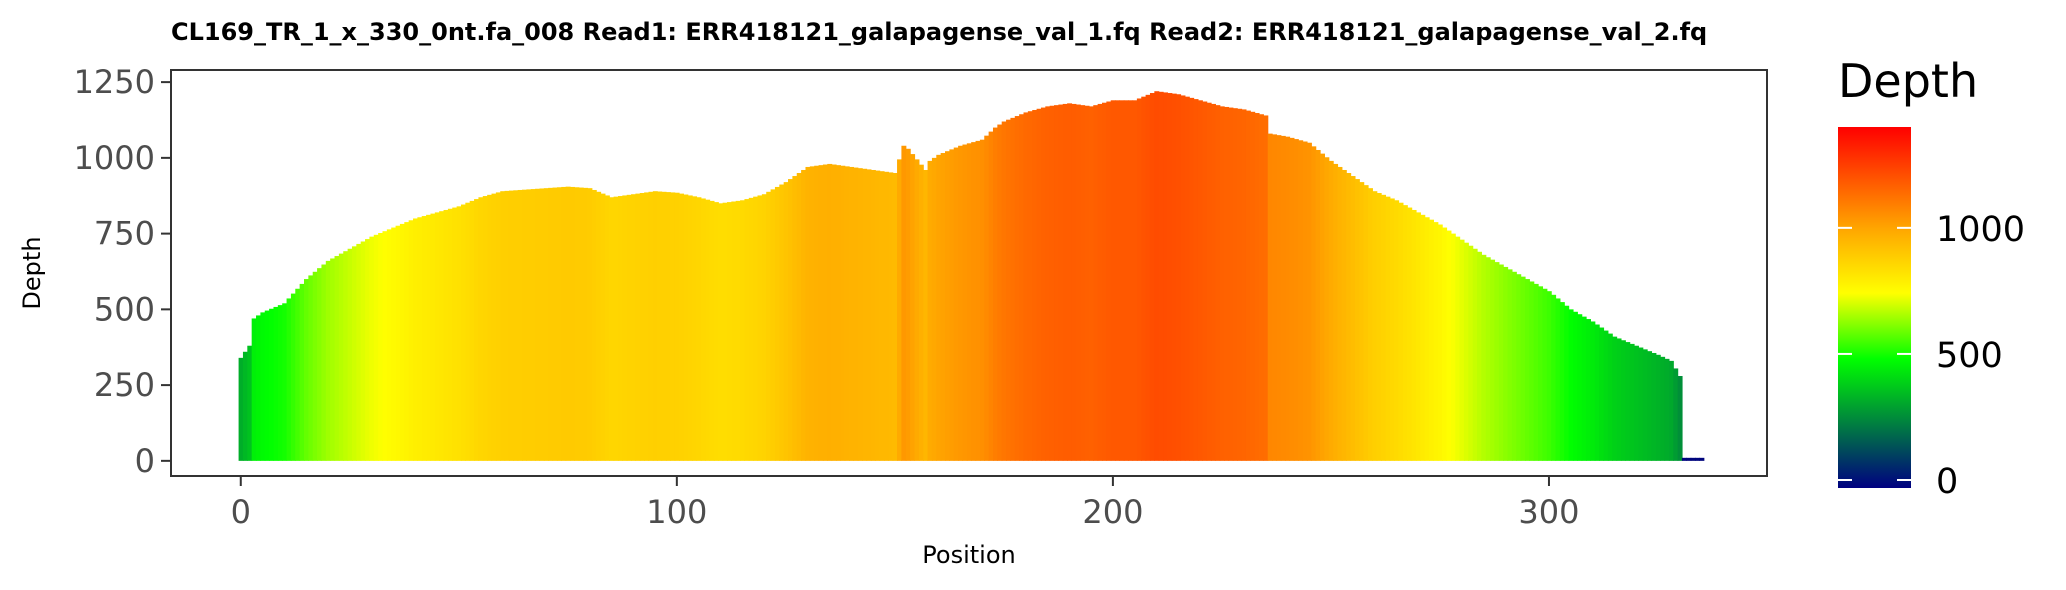 This screenshot has height=590, width=2066. What do you see at coordinates (1947, 482) in the screenshot?
I see `legend-tick-label: 0` at bounding box center [1947, 482].